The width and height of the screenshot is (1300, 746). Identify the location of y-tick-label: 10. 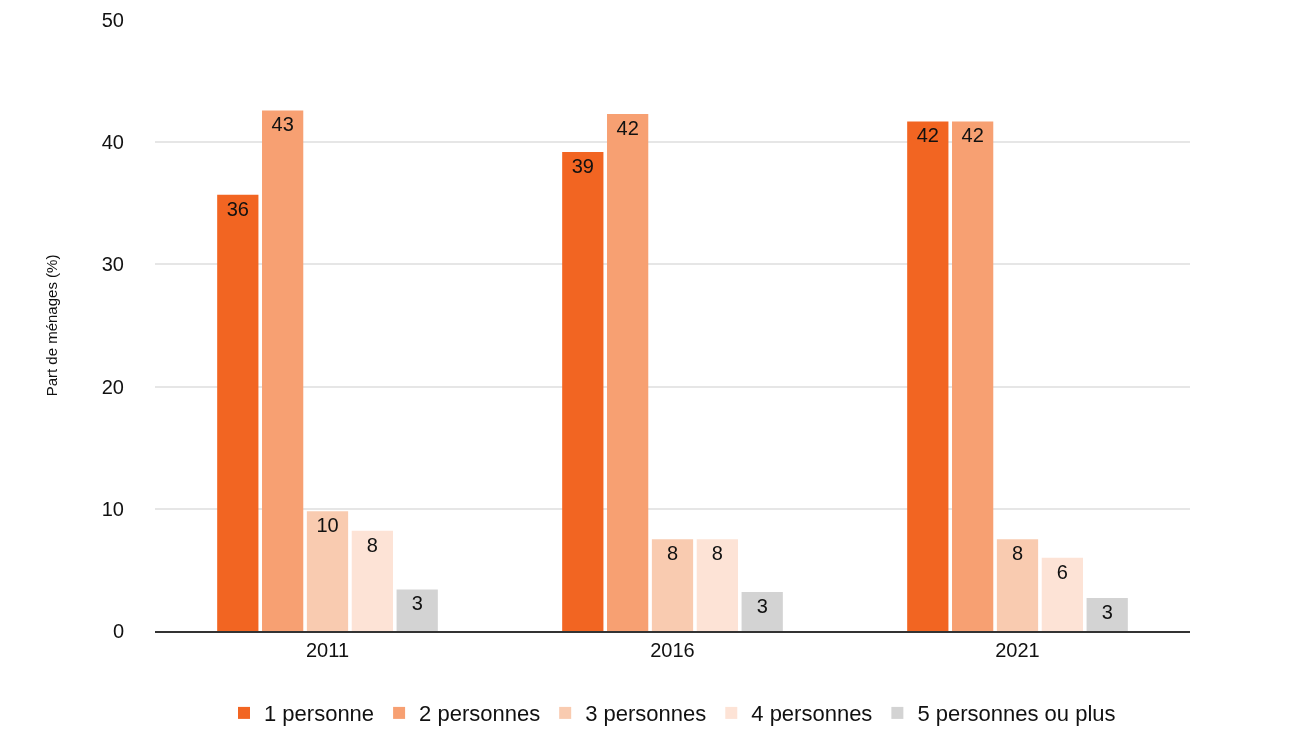
(112, 508).